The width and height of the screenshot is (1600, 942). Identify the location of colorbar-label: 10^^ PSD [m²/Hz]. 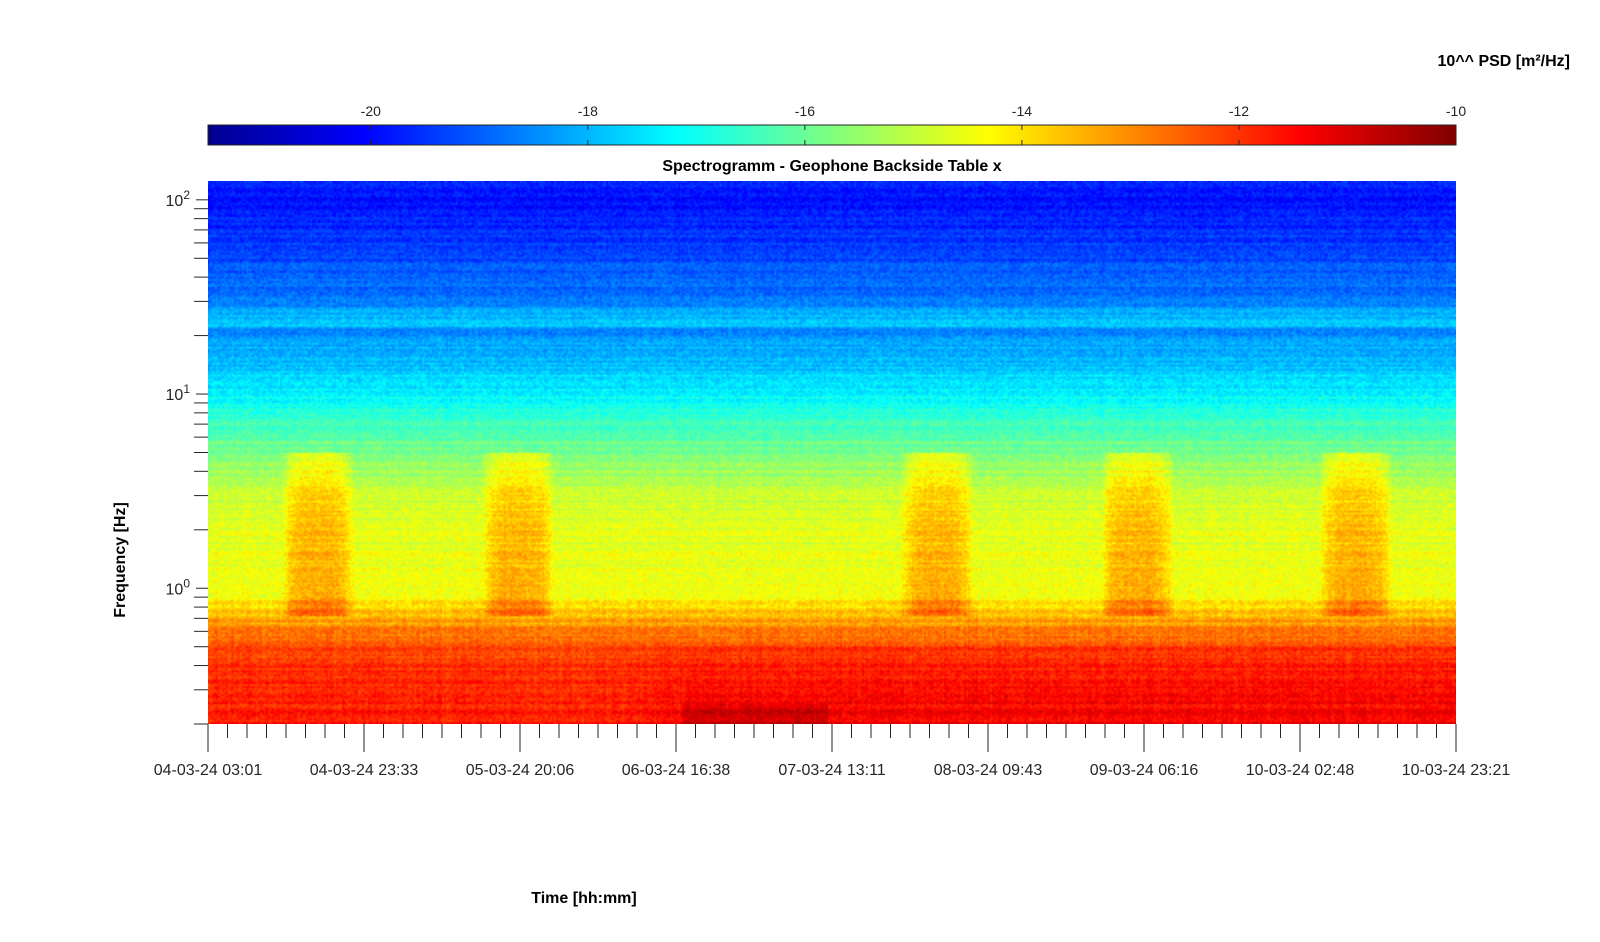
(1504, 61).